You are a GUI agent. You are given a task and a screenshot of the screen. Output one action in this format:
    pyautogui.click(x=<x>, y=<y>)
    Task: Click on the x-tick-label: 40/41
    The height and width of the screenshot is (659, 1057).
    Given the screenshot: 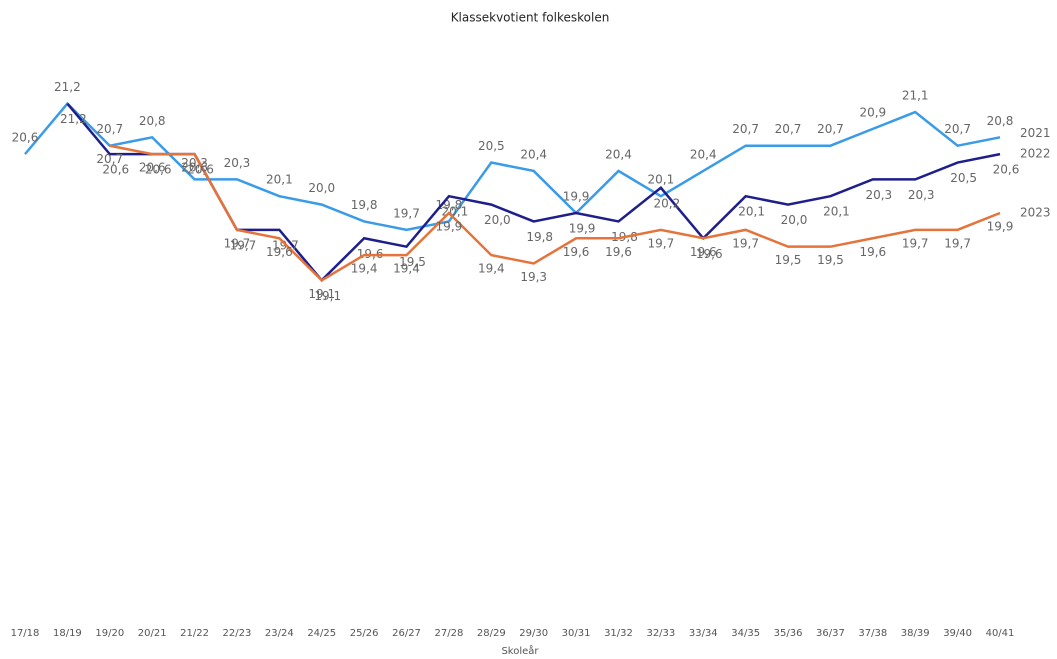 What is the action you would take?
    pyautogui.click(x=1000, y=633)
    